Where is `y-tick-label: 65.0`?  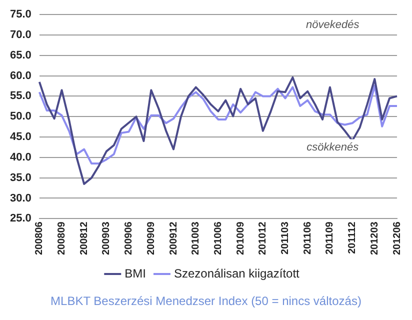
y-tick-label: 65.0 is located at coordinates (21, 55).